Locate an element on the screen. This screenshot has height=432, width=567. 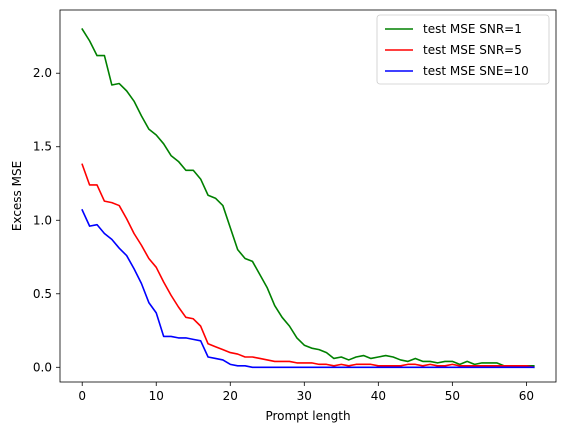
x-tick-label: 0 is located at coordinates (82, 396).